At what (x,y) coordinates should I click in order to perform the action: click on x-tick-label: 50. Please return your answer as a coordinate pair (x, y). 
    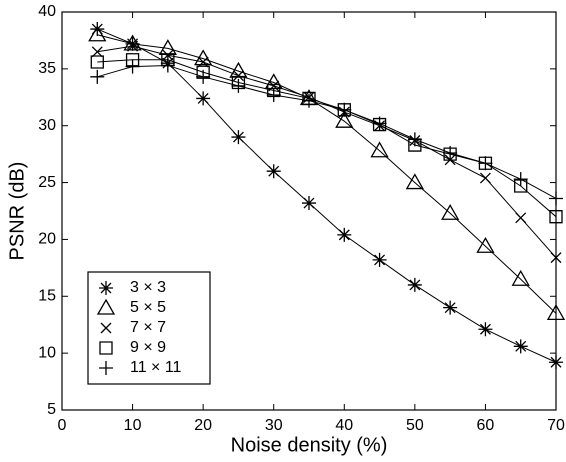
    Looking at the image, I should click on (415, 425).